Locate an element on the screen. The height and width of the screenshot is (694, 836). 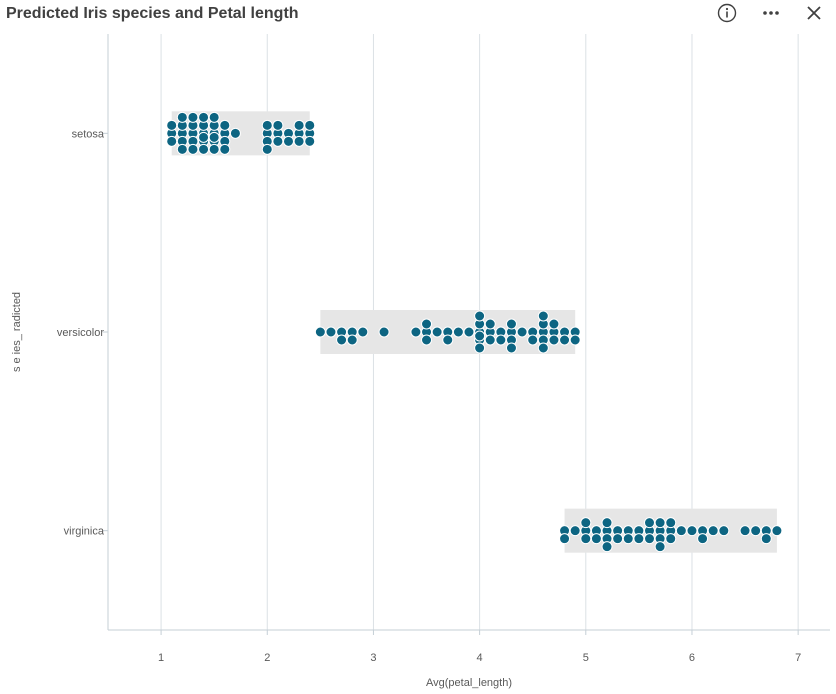
x-tick-label: 1 is located at coordinates (161, 658).